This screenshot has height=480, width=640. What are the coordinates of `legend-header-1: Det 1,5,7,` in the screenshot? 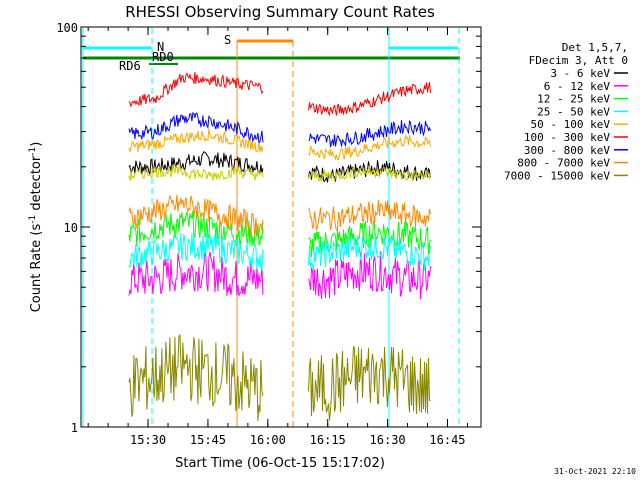 It's located at (595, 47).